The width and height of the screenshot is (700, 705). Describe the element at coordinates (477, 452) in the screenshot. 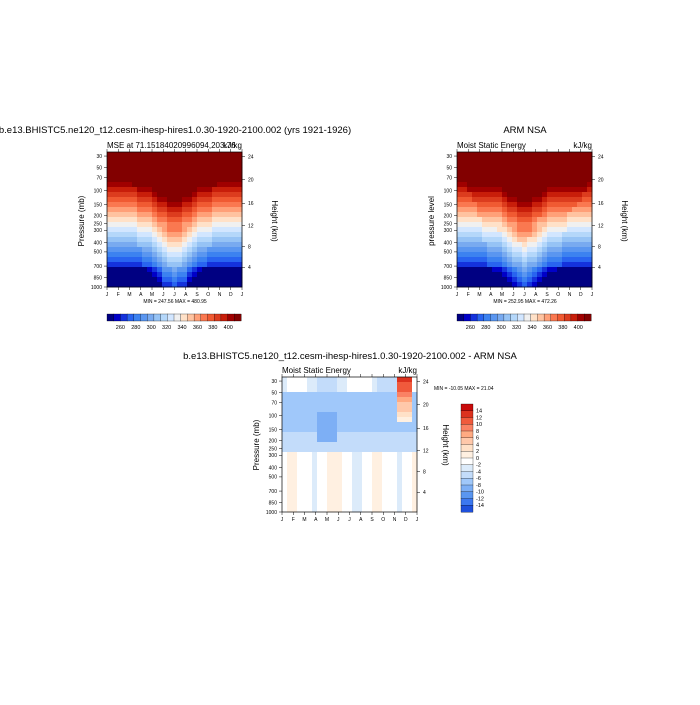

I see `colorbar-tick-label: 2` at that location.